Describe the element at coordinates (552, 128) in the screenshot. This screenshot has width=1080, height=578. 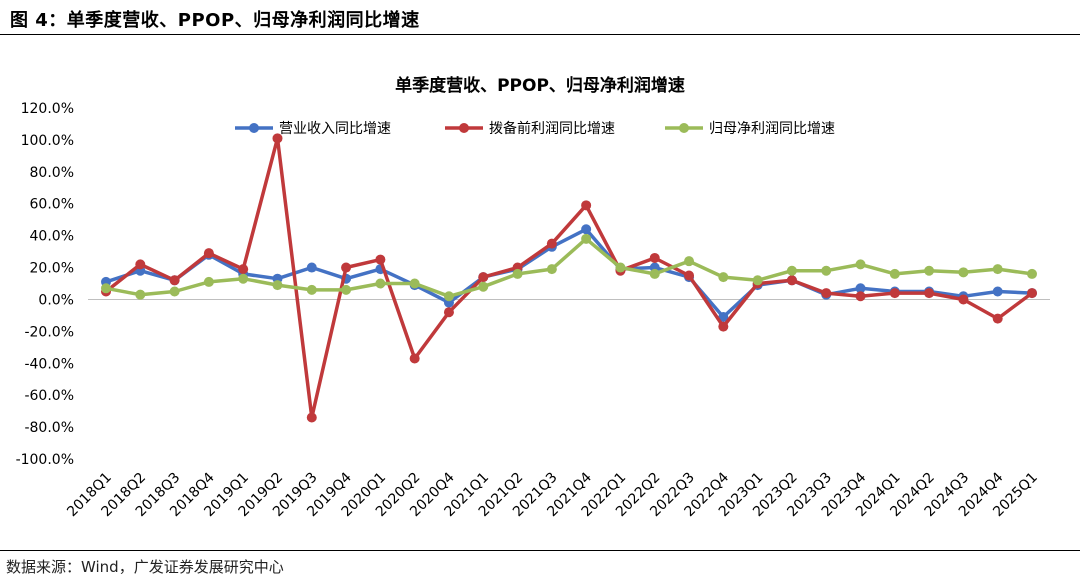
I see `legend-label: 拨备前利润同比增速` at that location.